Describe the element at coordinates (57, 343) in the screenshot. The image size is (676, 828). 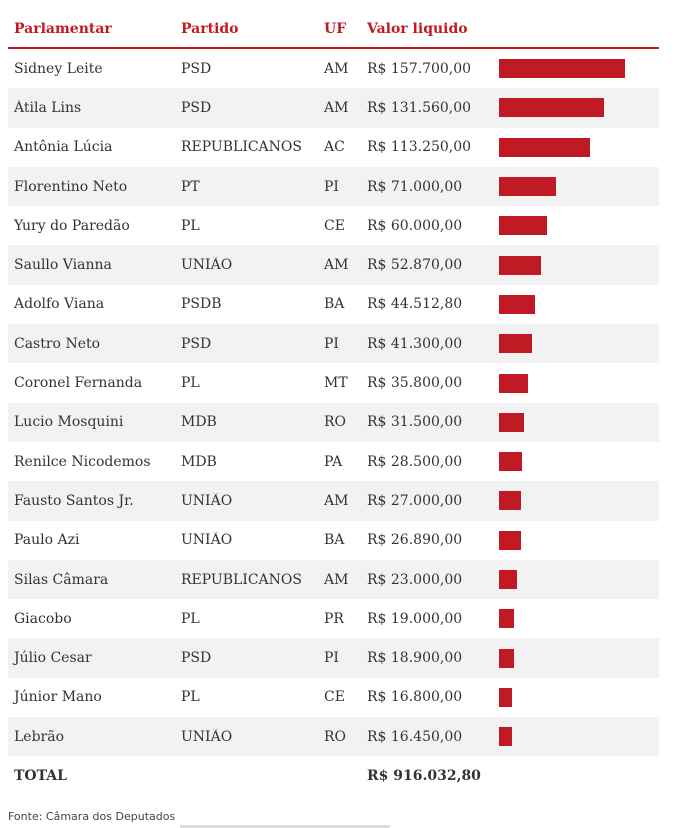
I see `cell-name: Castro Neto` at that location.